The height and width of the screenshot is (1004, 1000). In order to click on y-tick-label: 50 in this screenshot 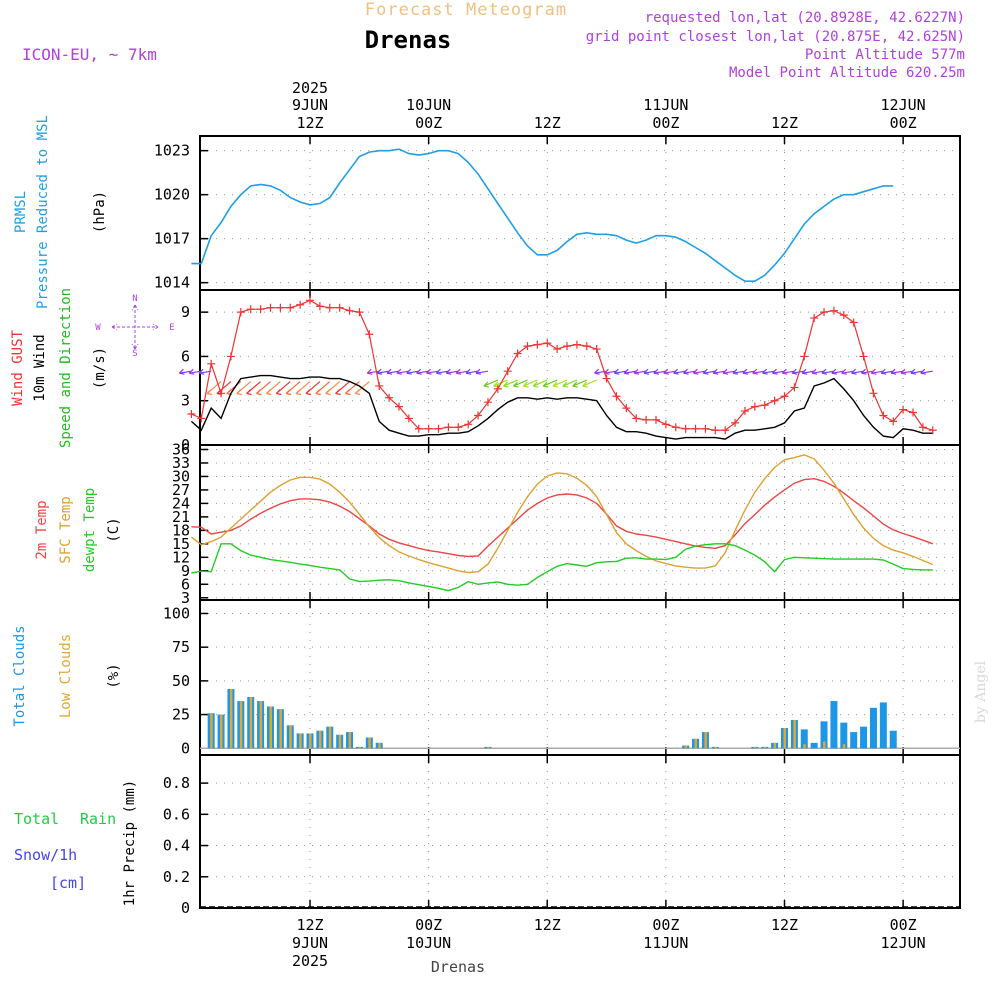, I will do `click(181, 681)`.